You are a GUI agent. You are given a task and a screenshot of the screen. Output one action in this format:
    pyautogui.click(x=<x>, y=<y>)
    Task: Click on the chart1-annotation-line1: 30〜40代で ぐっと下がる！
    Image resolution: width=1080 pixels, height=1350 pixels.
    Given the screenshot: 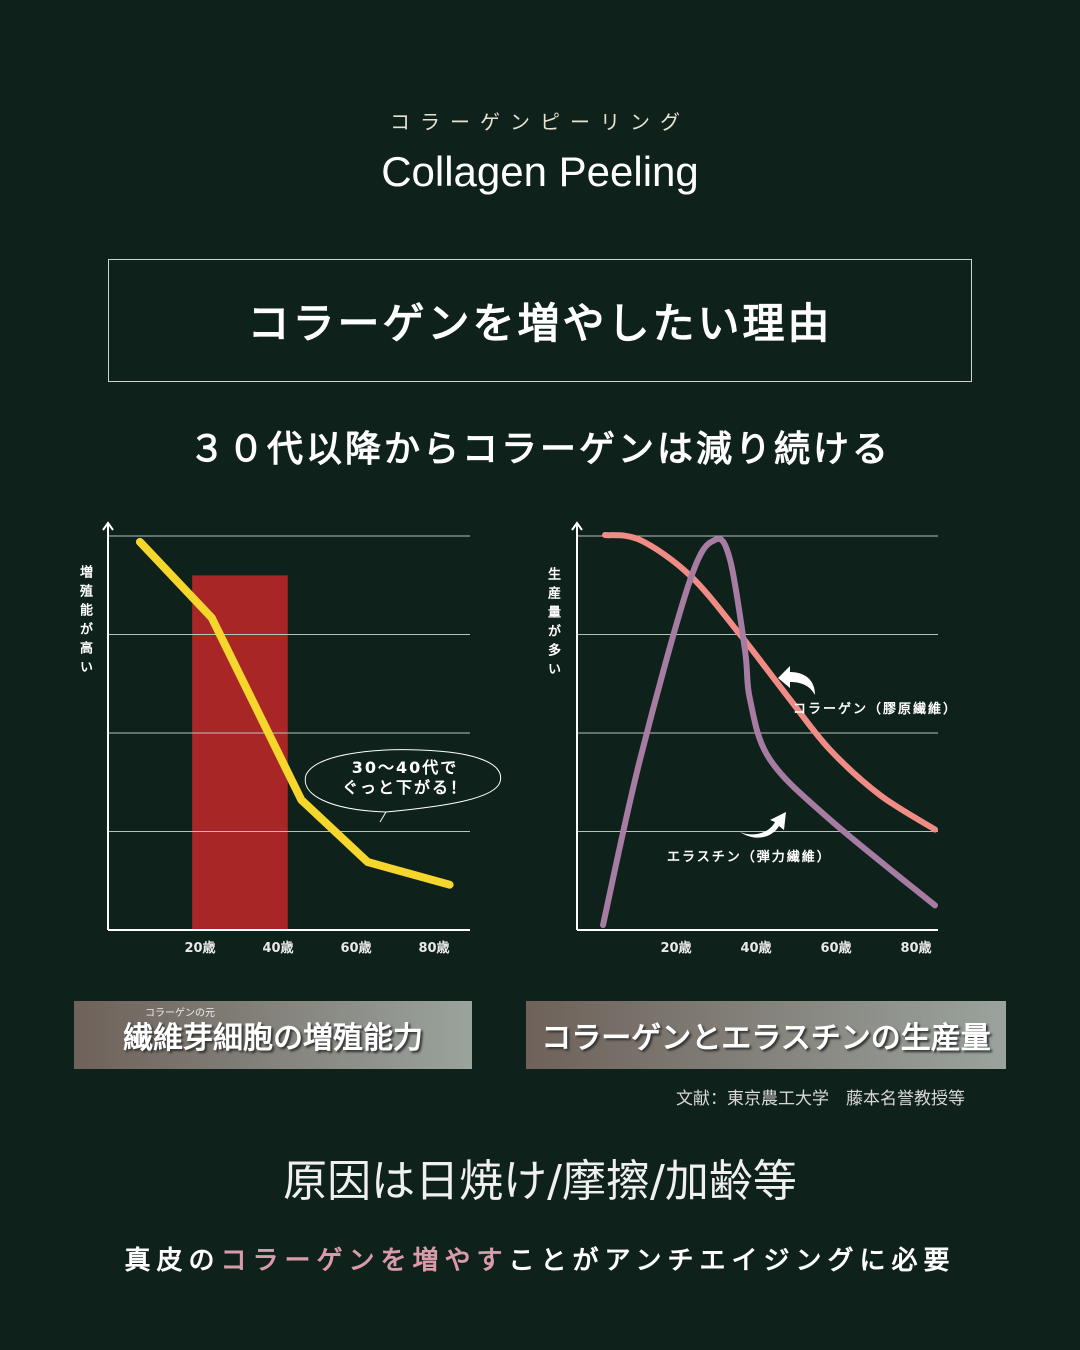 What is the action you would take?
    pyautogui.click(x=404, y=777)
    